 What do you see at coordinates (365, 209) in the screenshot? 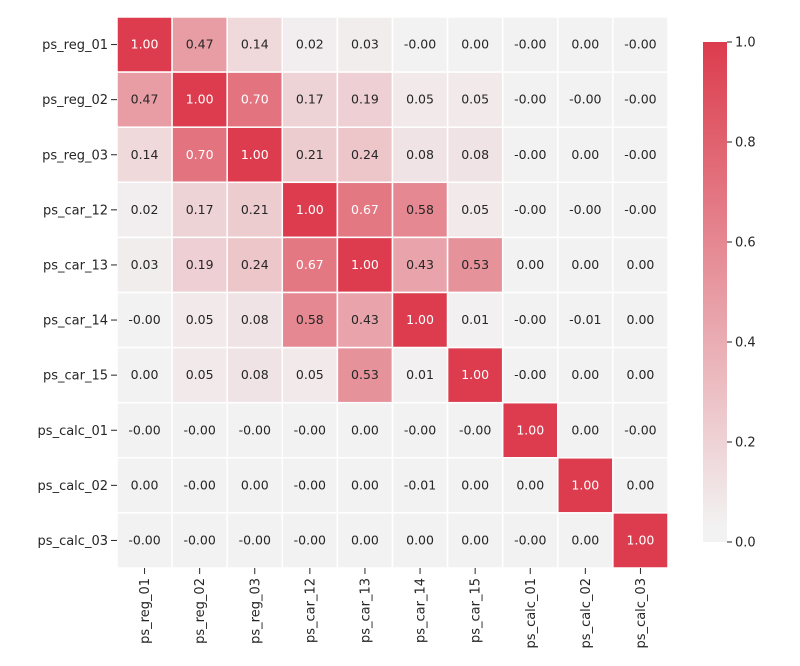
I see `heatmap-cell-label: 0.67` at bounding box center [365, 209].